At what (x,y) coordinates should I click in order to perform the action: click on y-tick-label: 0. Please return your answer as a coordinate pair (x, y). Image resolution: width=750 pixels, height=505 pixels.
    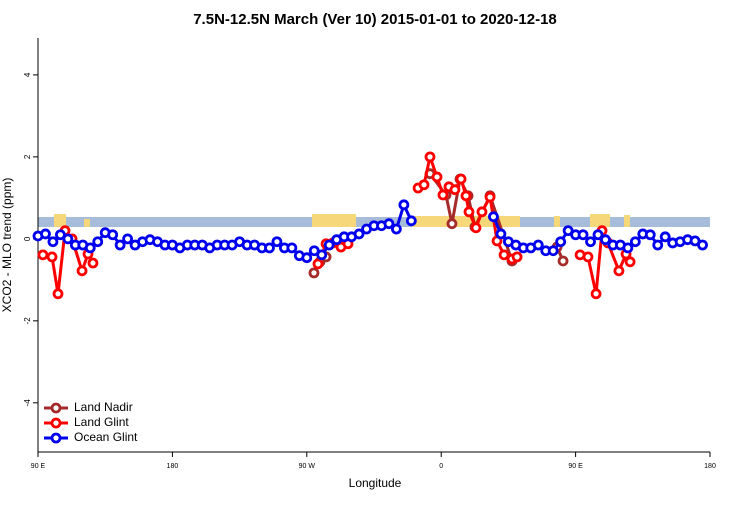
    Looking at the image, I should click on (27, 238).